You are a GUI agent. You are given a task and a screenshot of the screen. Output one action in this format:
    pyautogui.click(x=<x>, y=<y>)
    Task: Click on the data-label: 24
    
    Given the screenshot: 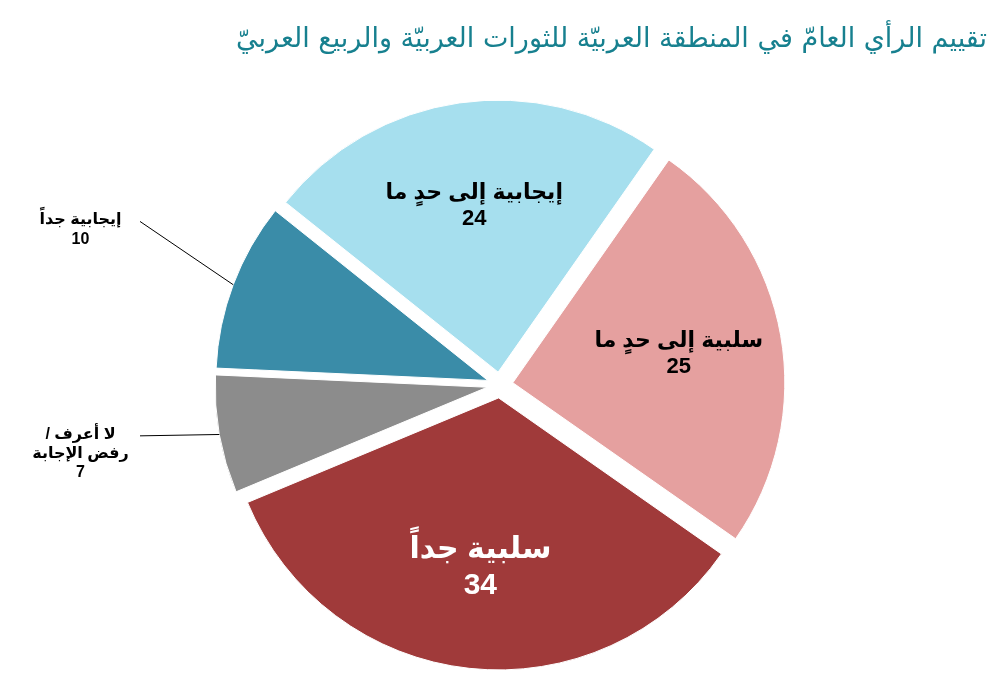 What is the action you would take?
    pyautogui.click(x=474, y=218)
    